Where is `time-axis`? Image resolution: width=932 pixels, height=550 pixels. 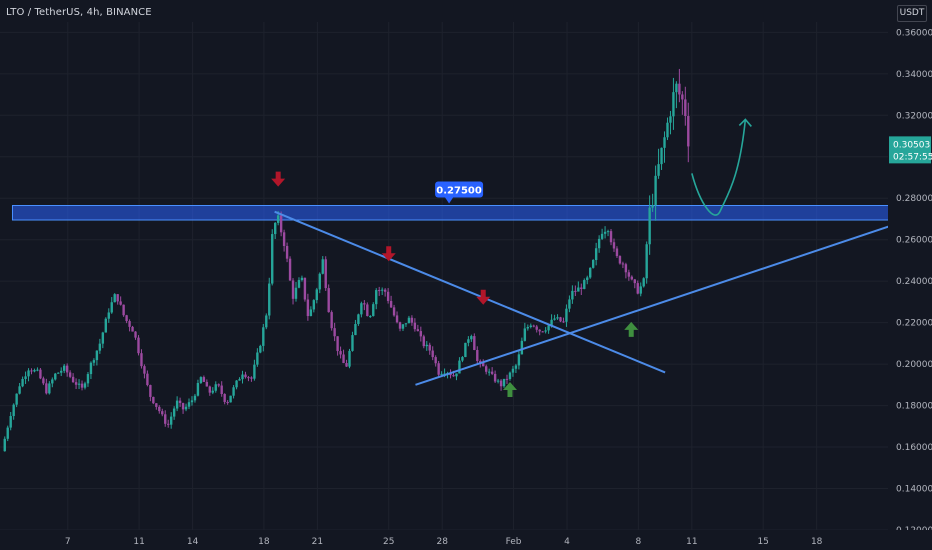
time-axis is located at coordinates (466, 540).